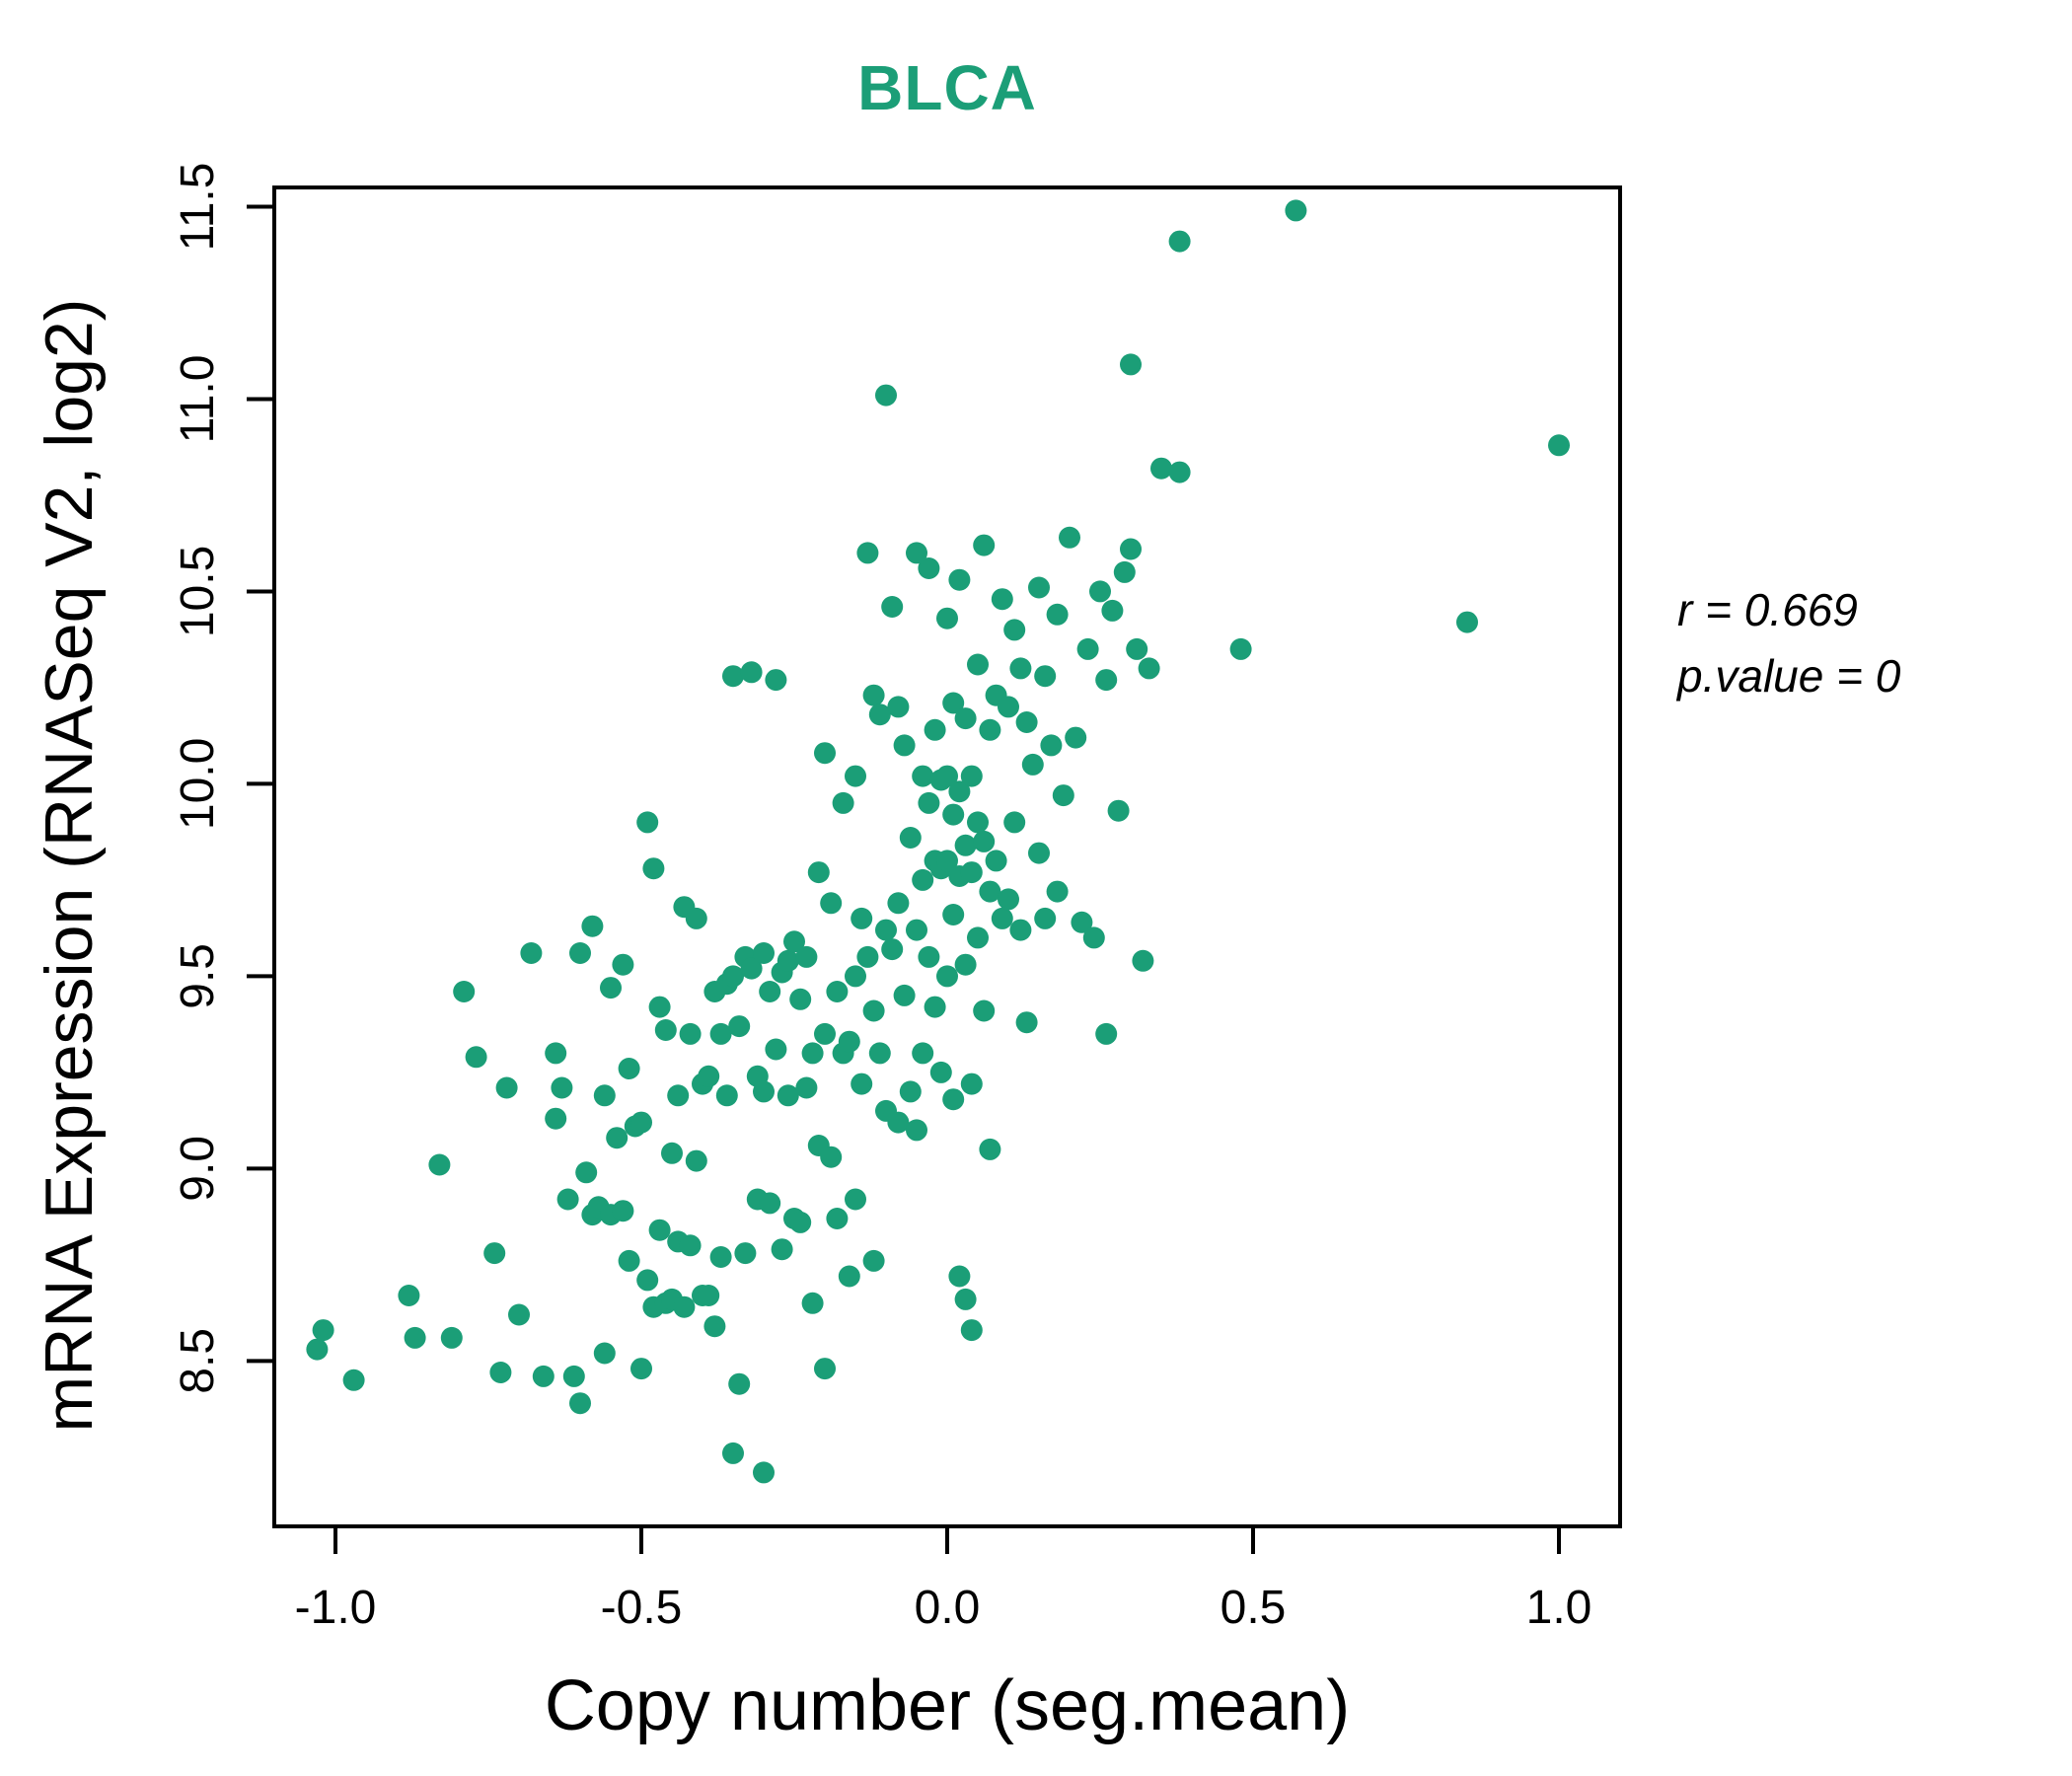 This screenshot has height=1776, width=2072. I want to click on y-tick-label: 11.5, so click(198, 208).